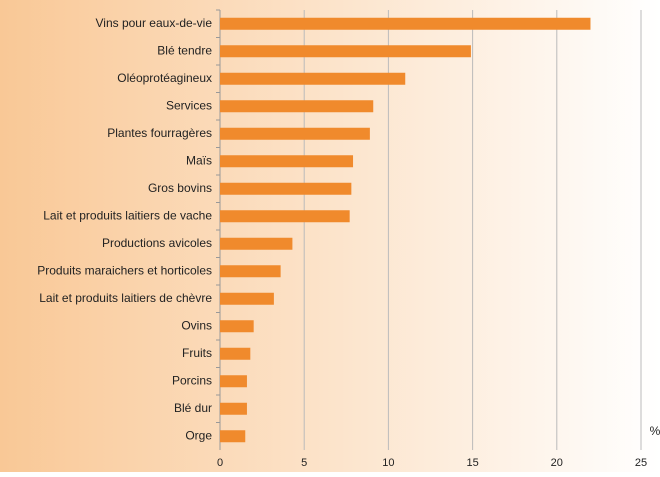 The image size is (660, 477). Describe the element at coordinates (127, 215) in the screenshot. I see `y-tick-label: Lait et produits laitiers de vache` at that location.